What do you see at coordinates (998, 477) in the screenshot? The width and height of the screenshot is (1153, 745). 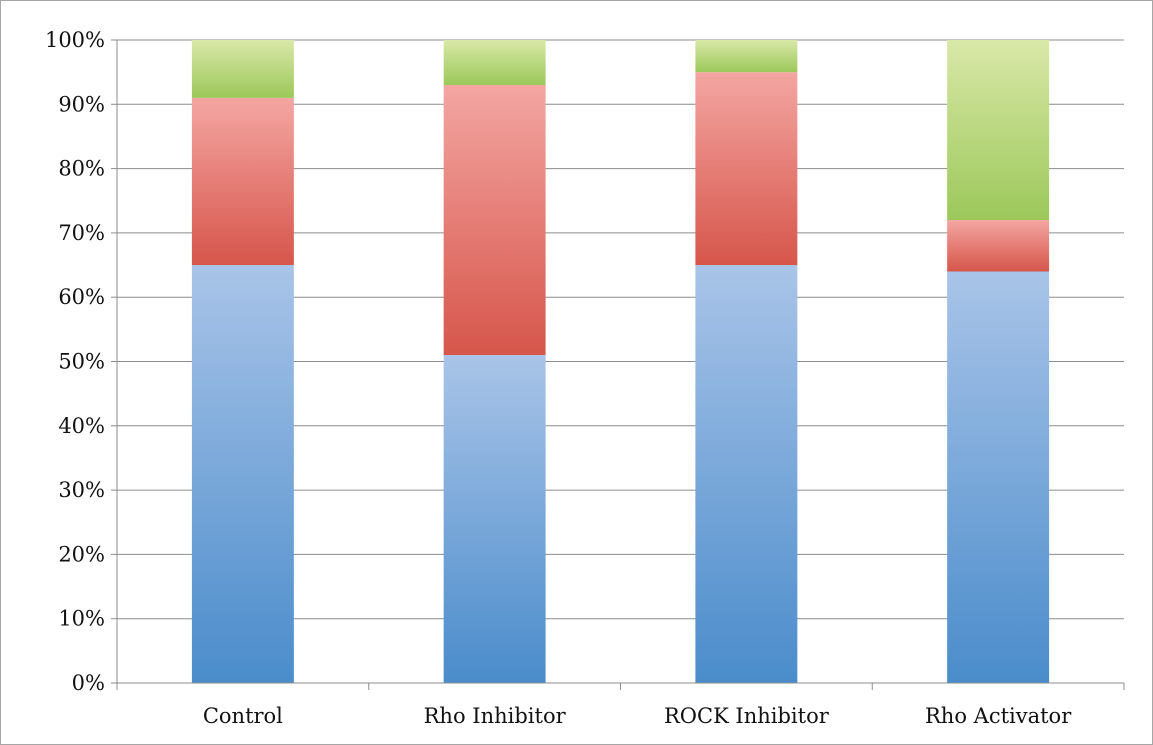 I see `bar-segment-1-rho-activator` at bounding box center [998, 477].